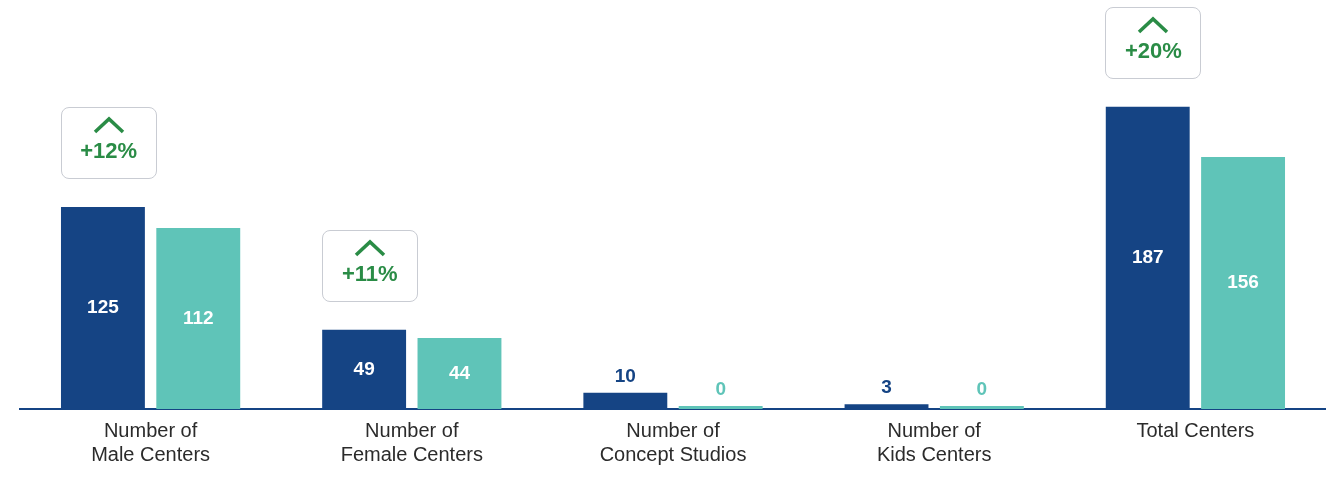  What do you see at coordinates (673, 441) in the screenshot?
I see `x-tick-label: Number of Concept Studios` at bounding box center [673, 441].